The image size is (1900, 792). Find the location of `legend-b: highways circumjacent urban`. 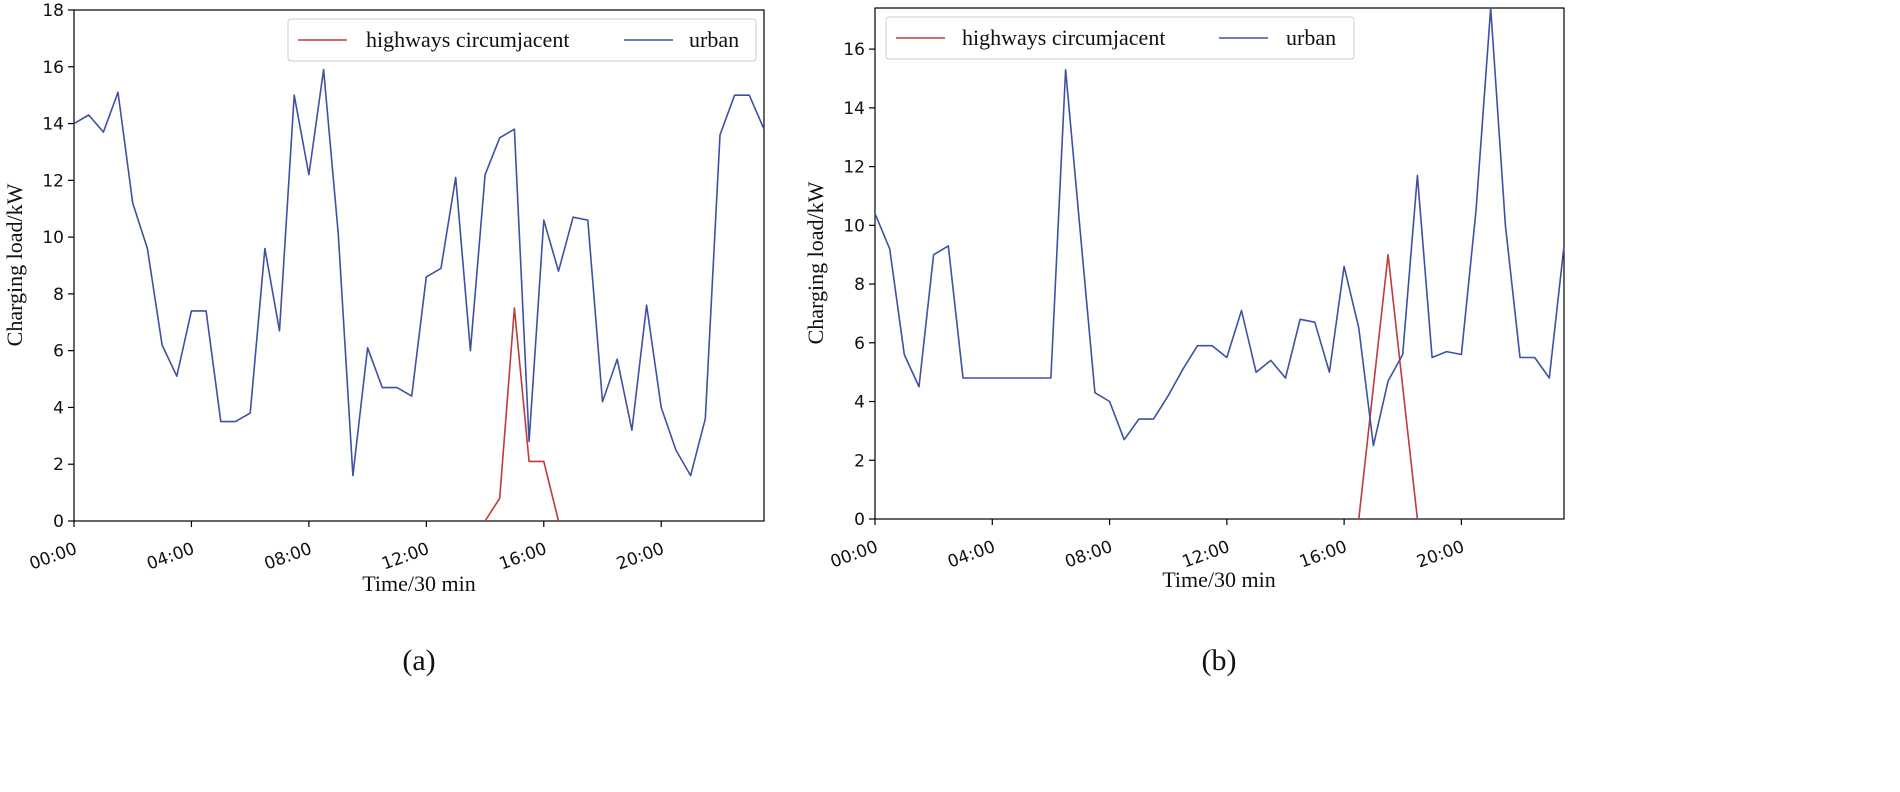

legend-b: highways circumjacent urban is located at coordinates (1120, 38).